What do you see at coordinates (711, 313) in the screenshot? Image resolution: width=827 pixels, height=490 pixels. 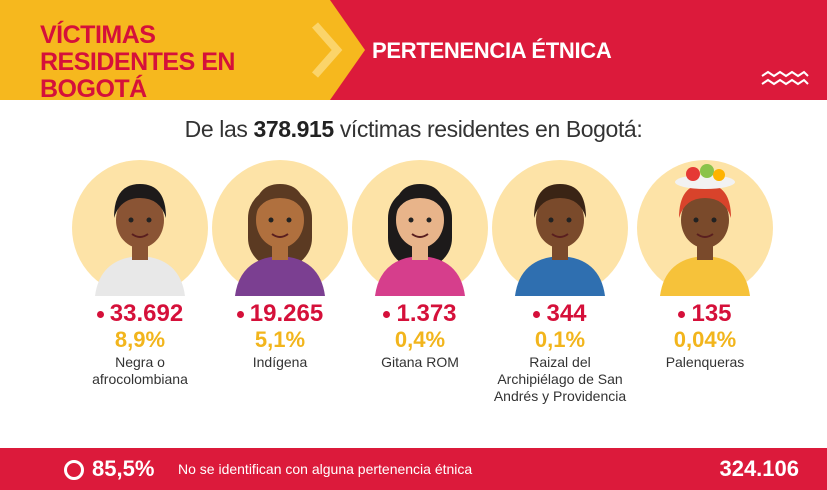 I see `group-count: 135` at bounding box center [711, 313].